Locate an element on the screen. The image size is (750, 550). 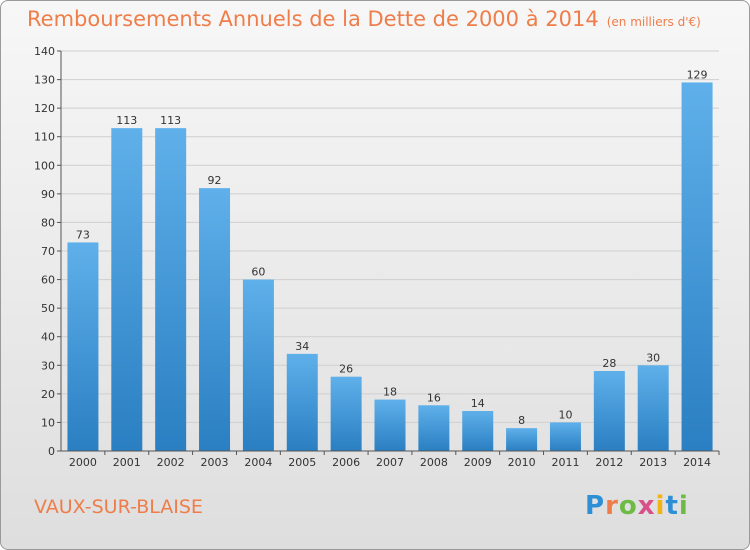
y-tick-label: 100 is located at coordinates (44, 165).